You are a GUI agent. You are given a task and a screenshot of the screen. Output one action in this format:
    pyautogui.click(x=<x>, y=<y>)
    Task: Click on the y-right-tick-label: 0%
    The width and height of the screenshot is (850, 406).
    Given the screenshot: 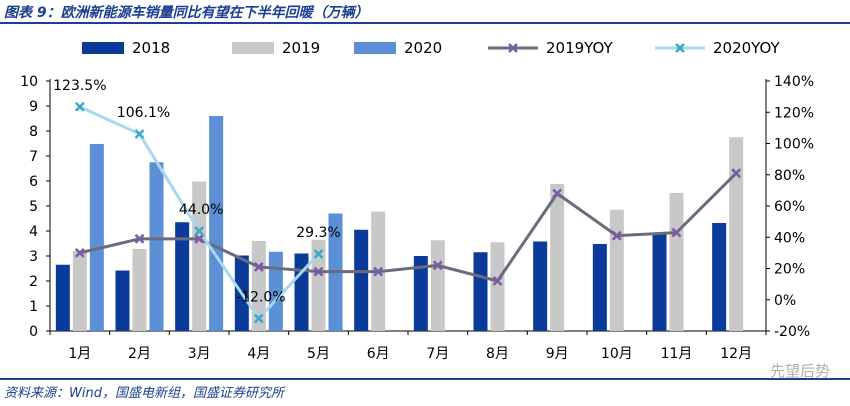 What is the action you would take?
    pyautogui.click(x=785, y=301)
    